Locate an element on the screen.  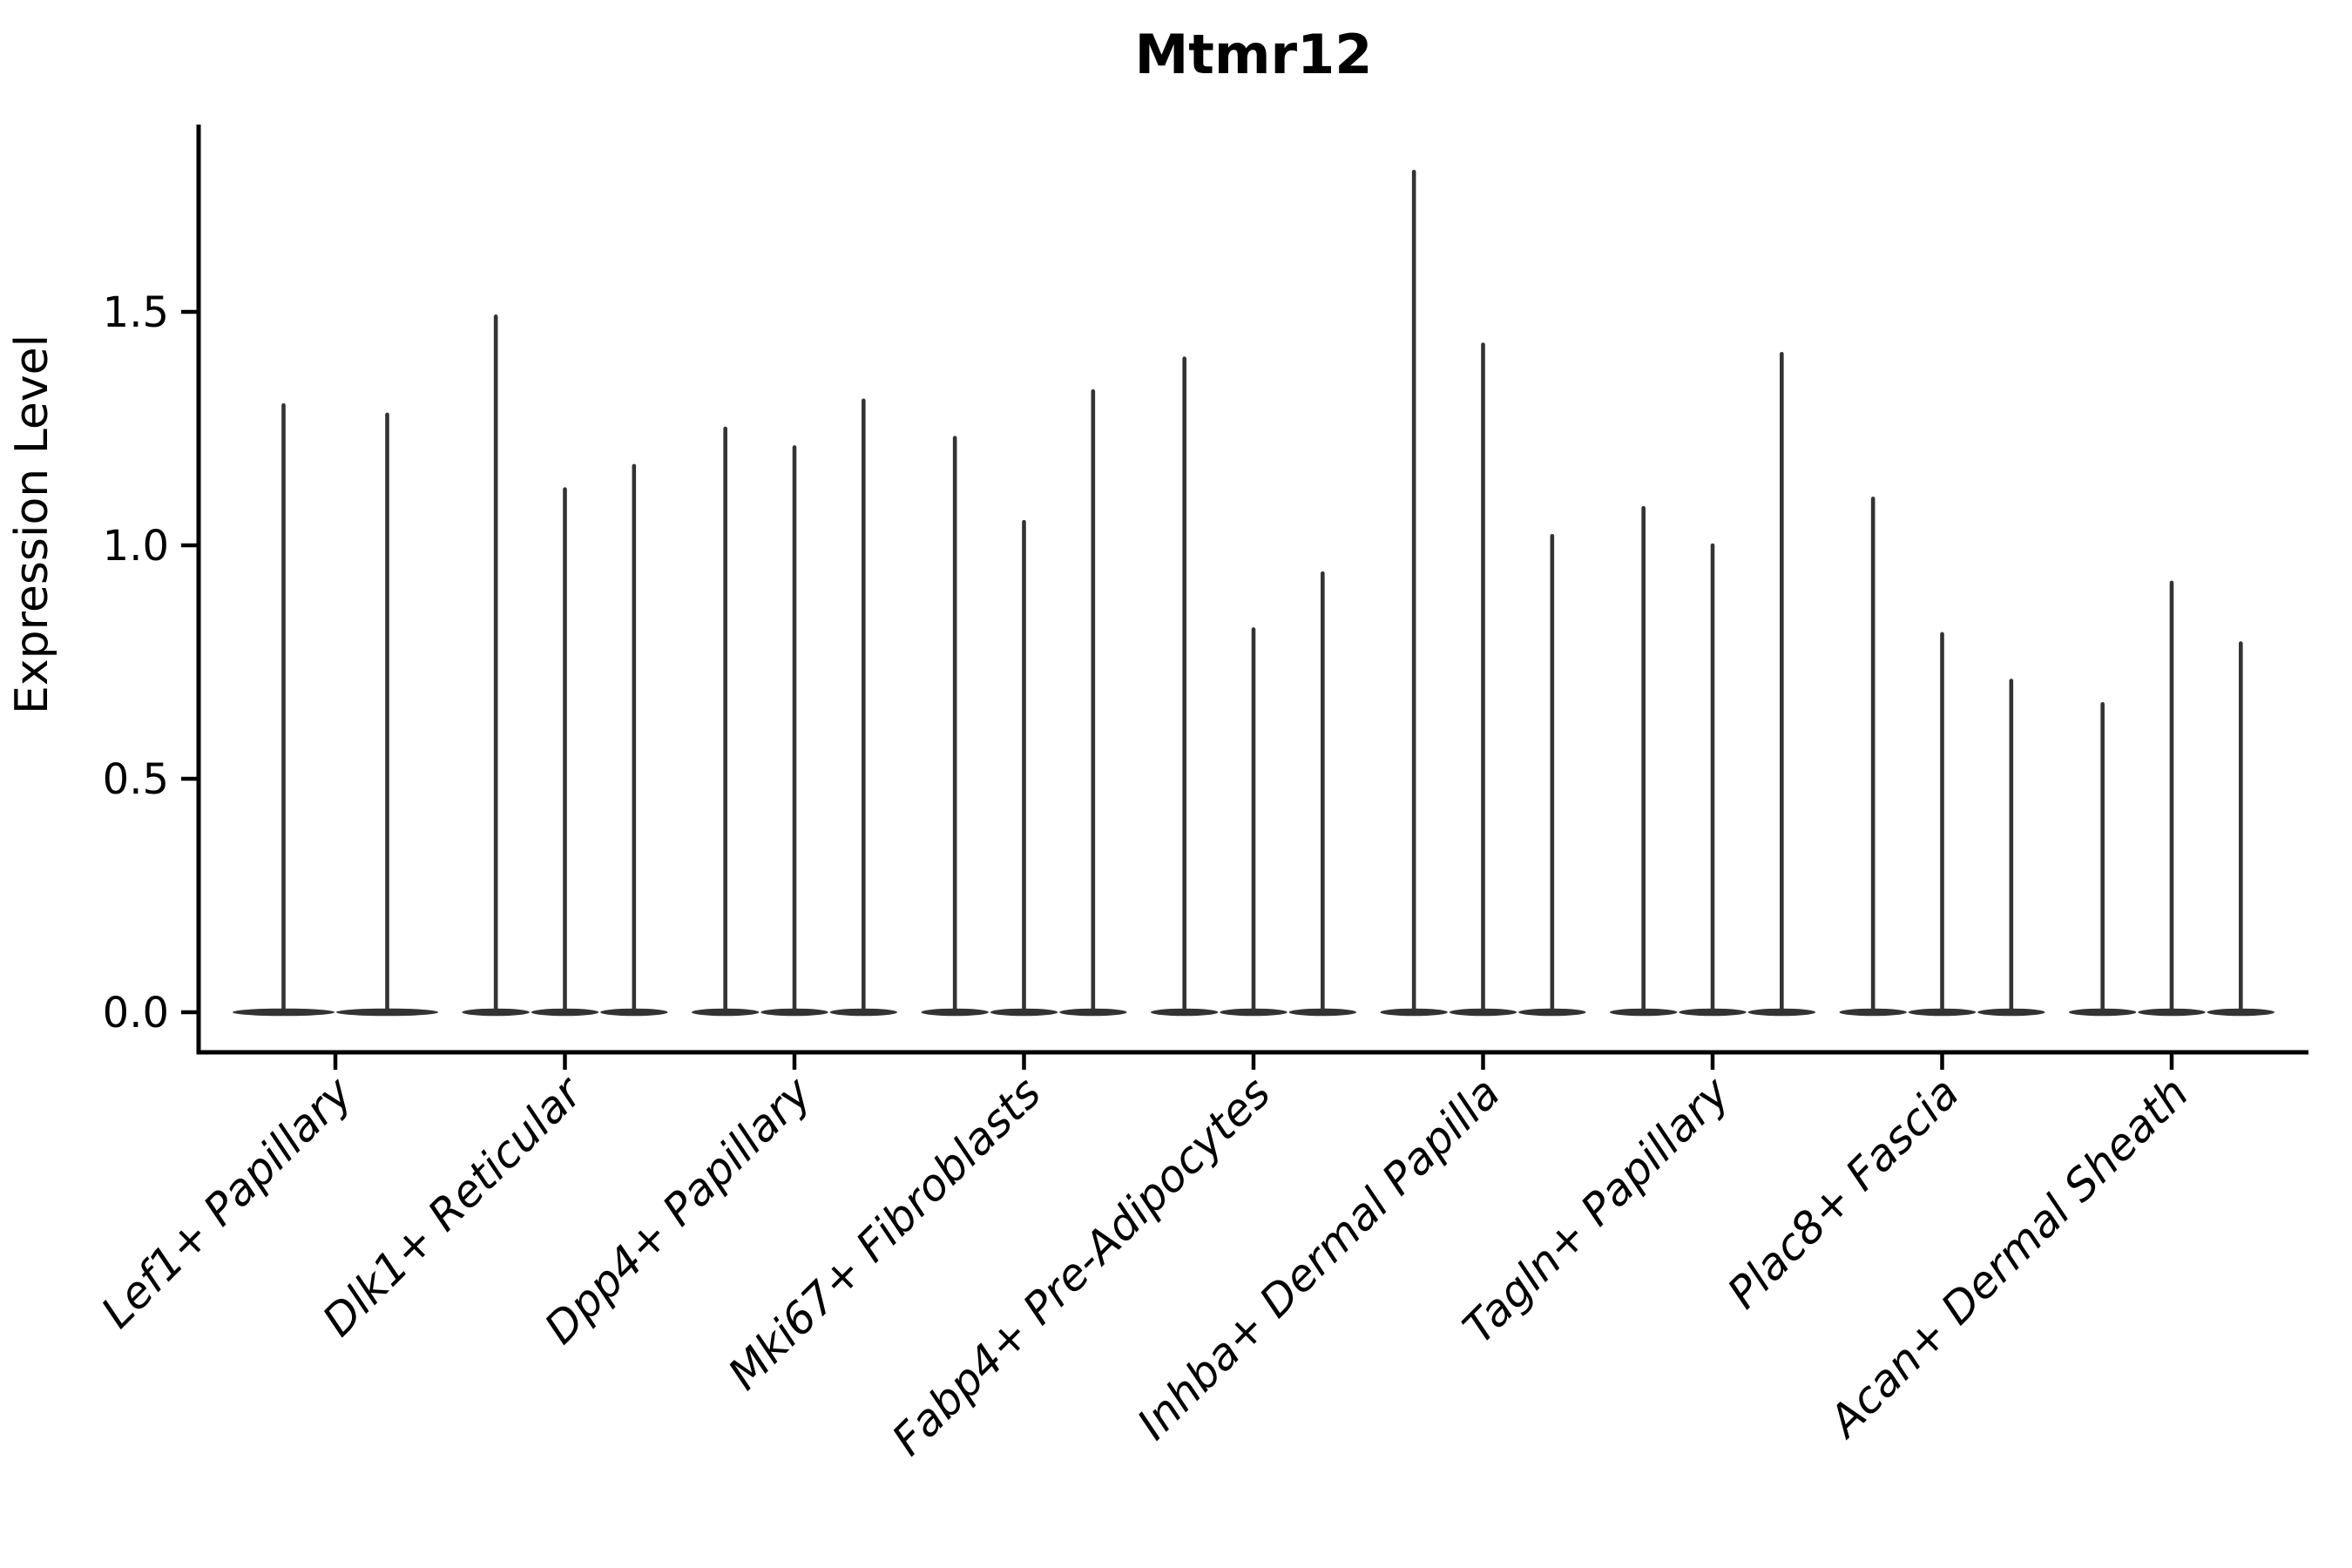
x-tick-label: Plac8+ Fascia is located at coordinates (1843, 1192).